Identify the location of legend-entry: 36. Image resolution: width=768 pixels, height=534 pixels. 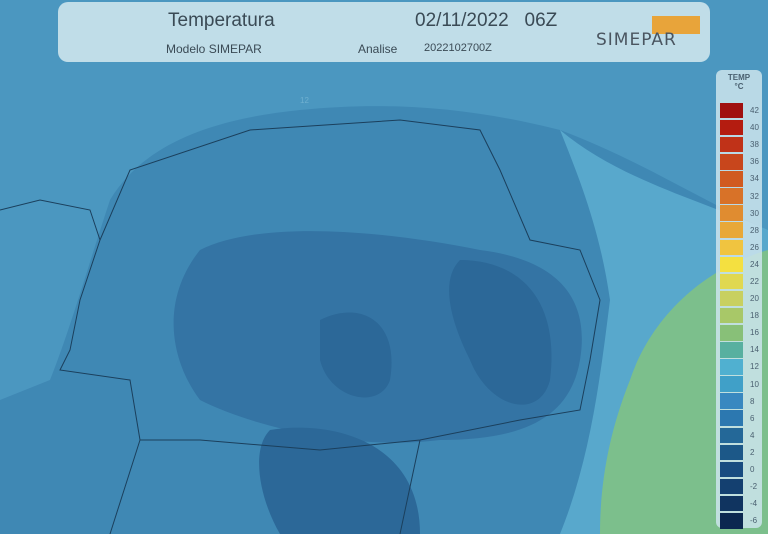
(739, 161).